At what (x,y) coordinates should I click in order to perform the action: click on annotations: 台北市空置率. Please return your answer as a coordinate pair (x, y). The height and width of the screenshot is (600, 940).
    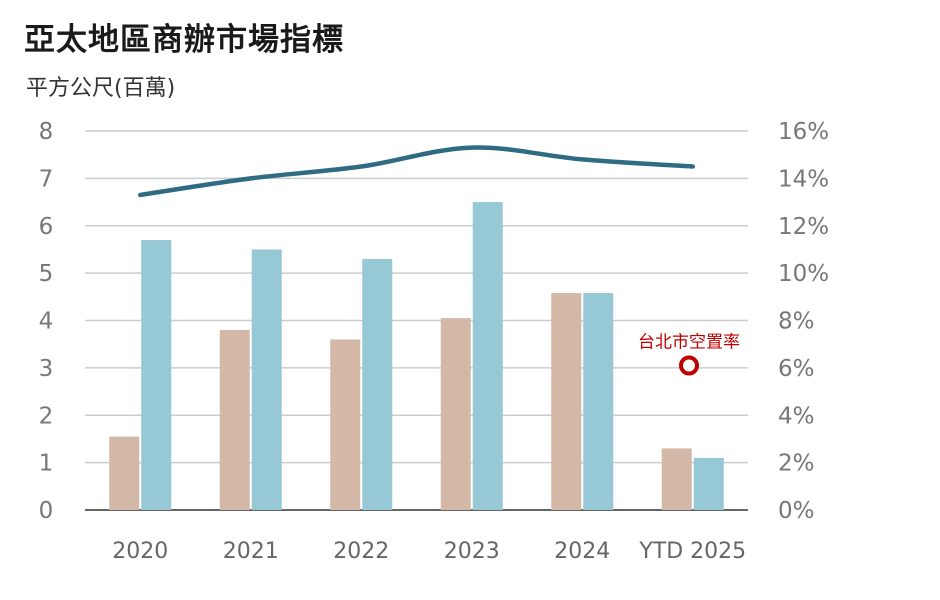
    Looking at the image, I should click on (689, 354).